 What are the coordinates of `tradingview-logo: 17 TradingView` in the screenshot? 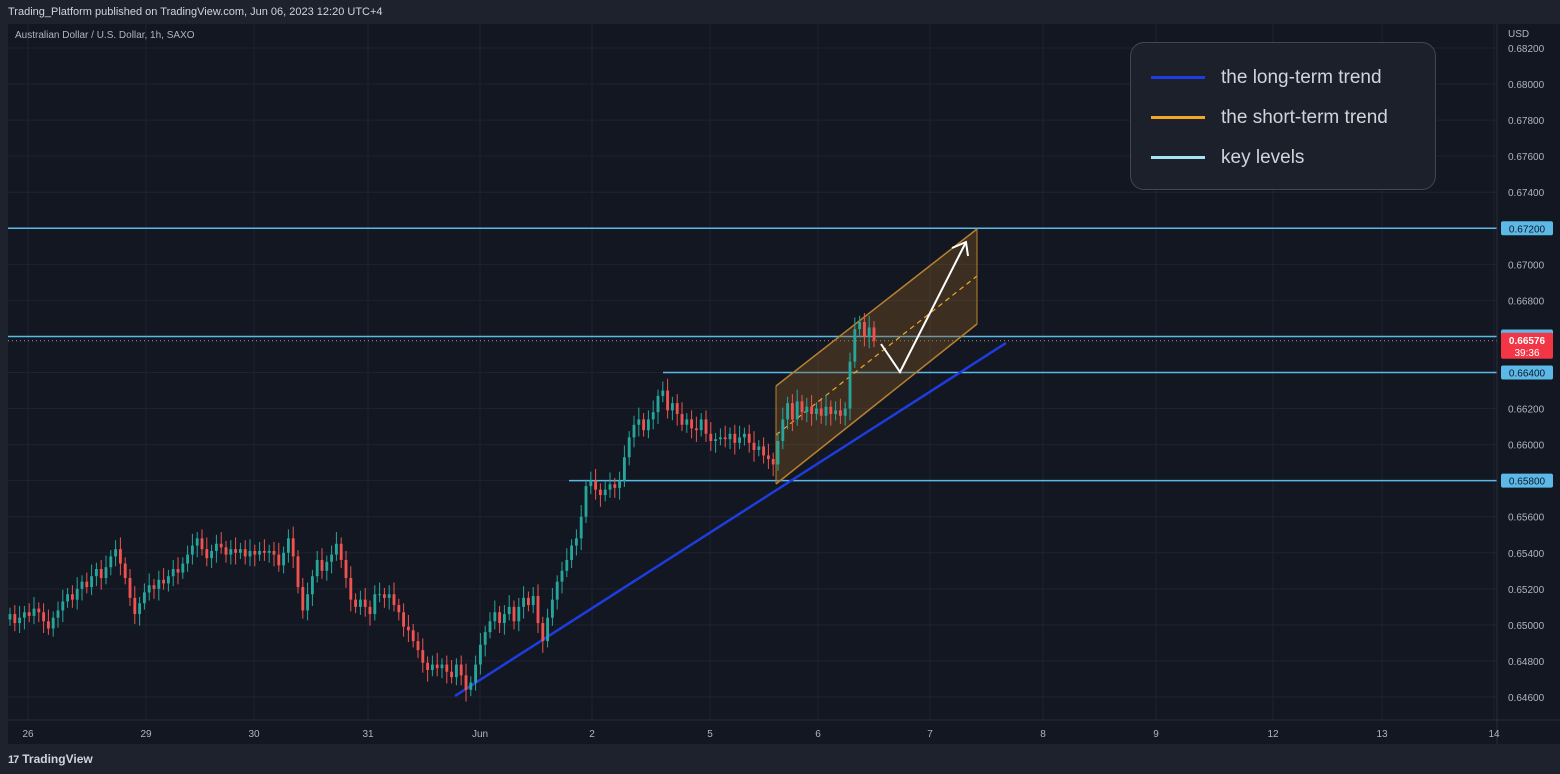 It's located at (50, 759).